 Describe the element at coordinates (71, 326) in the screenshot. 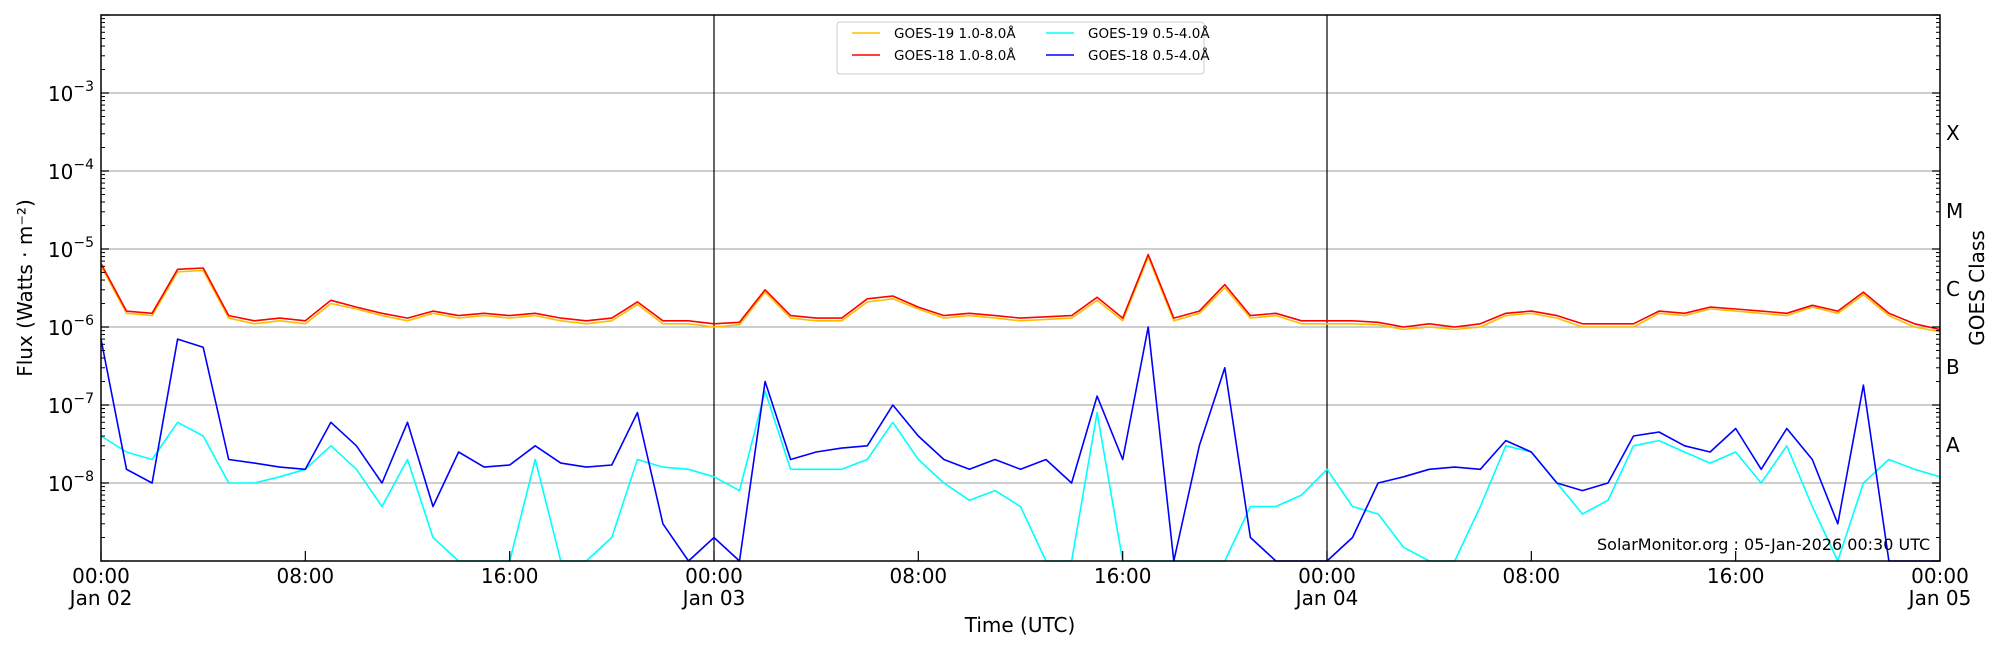

I see `y-tick-label: 10⁻⁶` at that location.